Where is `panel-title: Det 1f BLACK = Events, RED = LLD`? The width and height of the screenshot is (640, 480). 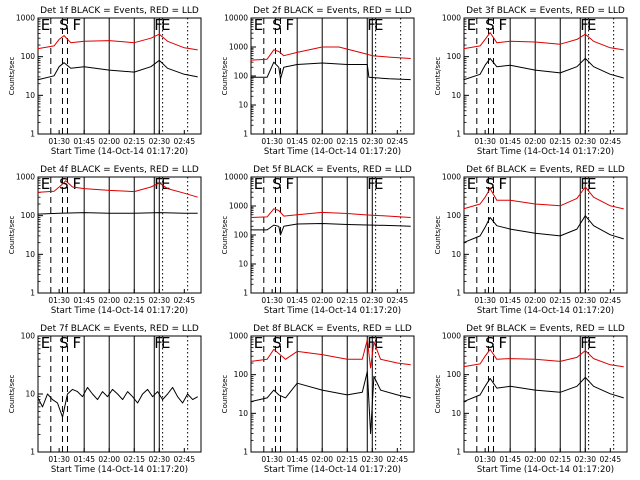 panel-title: Det 1f BLACK = Events, RED = LLD is located at coordinates (119, 11).